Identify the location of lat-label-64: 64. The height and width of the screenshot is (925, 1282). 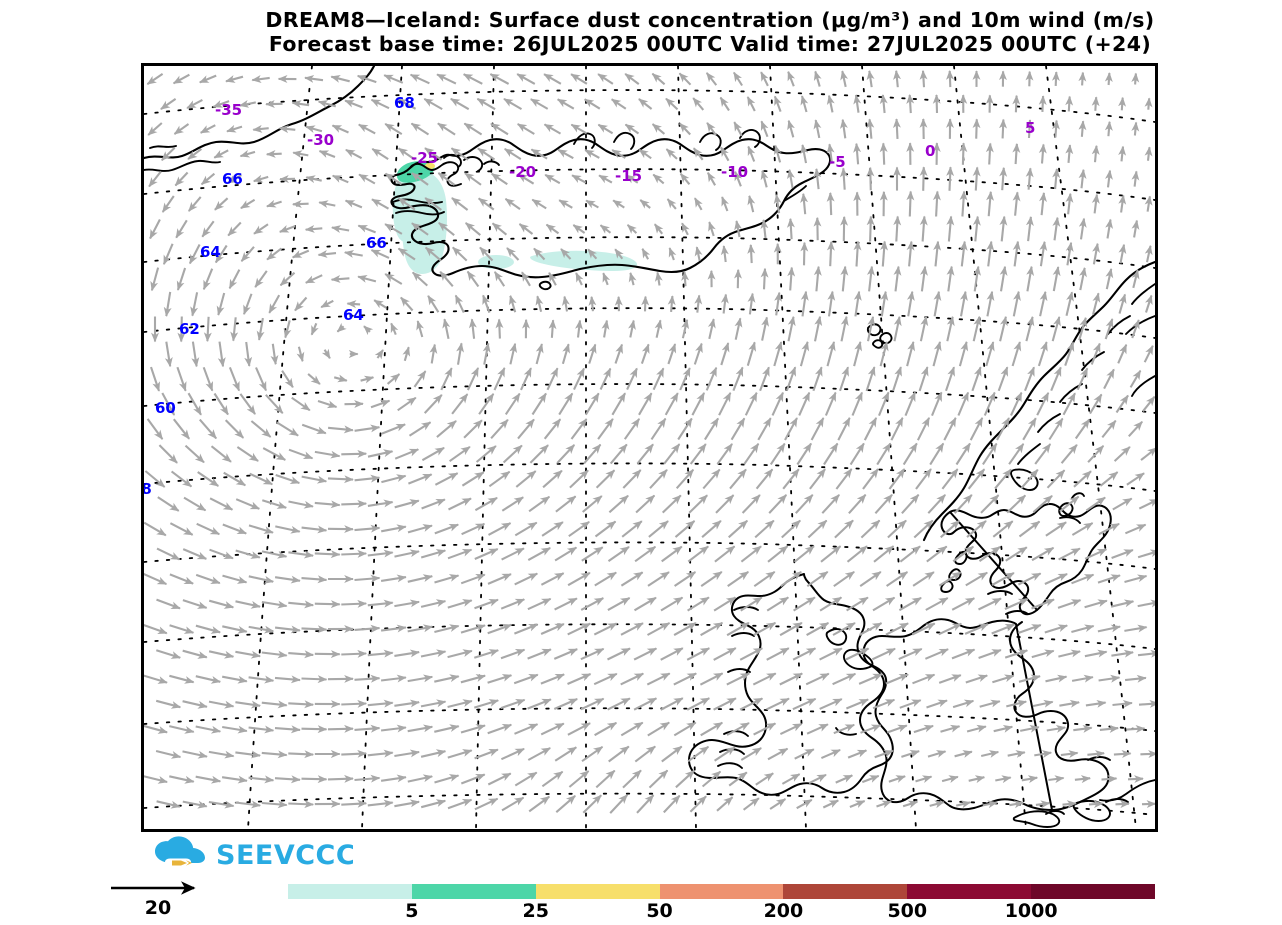
(353, 315).